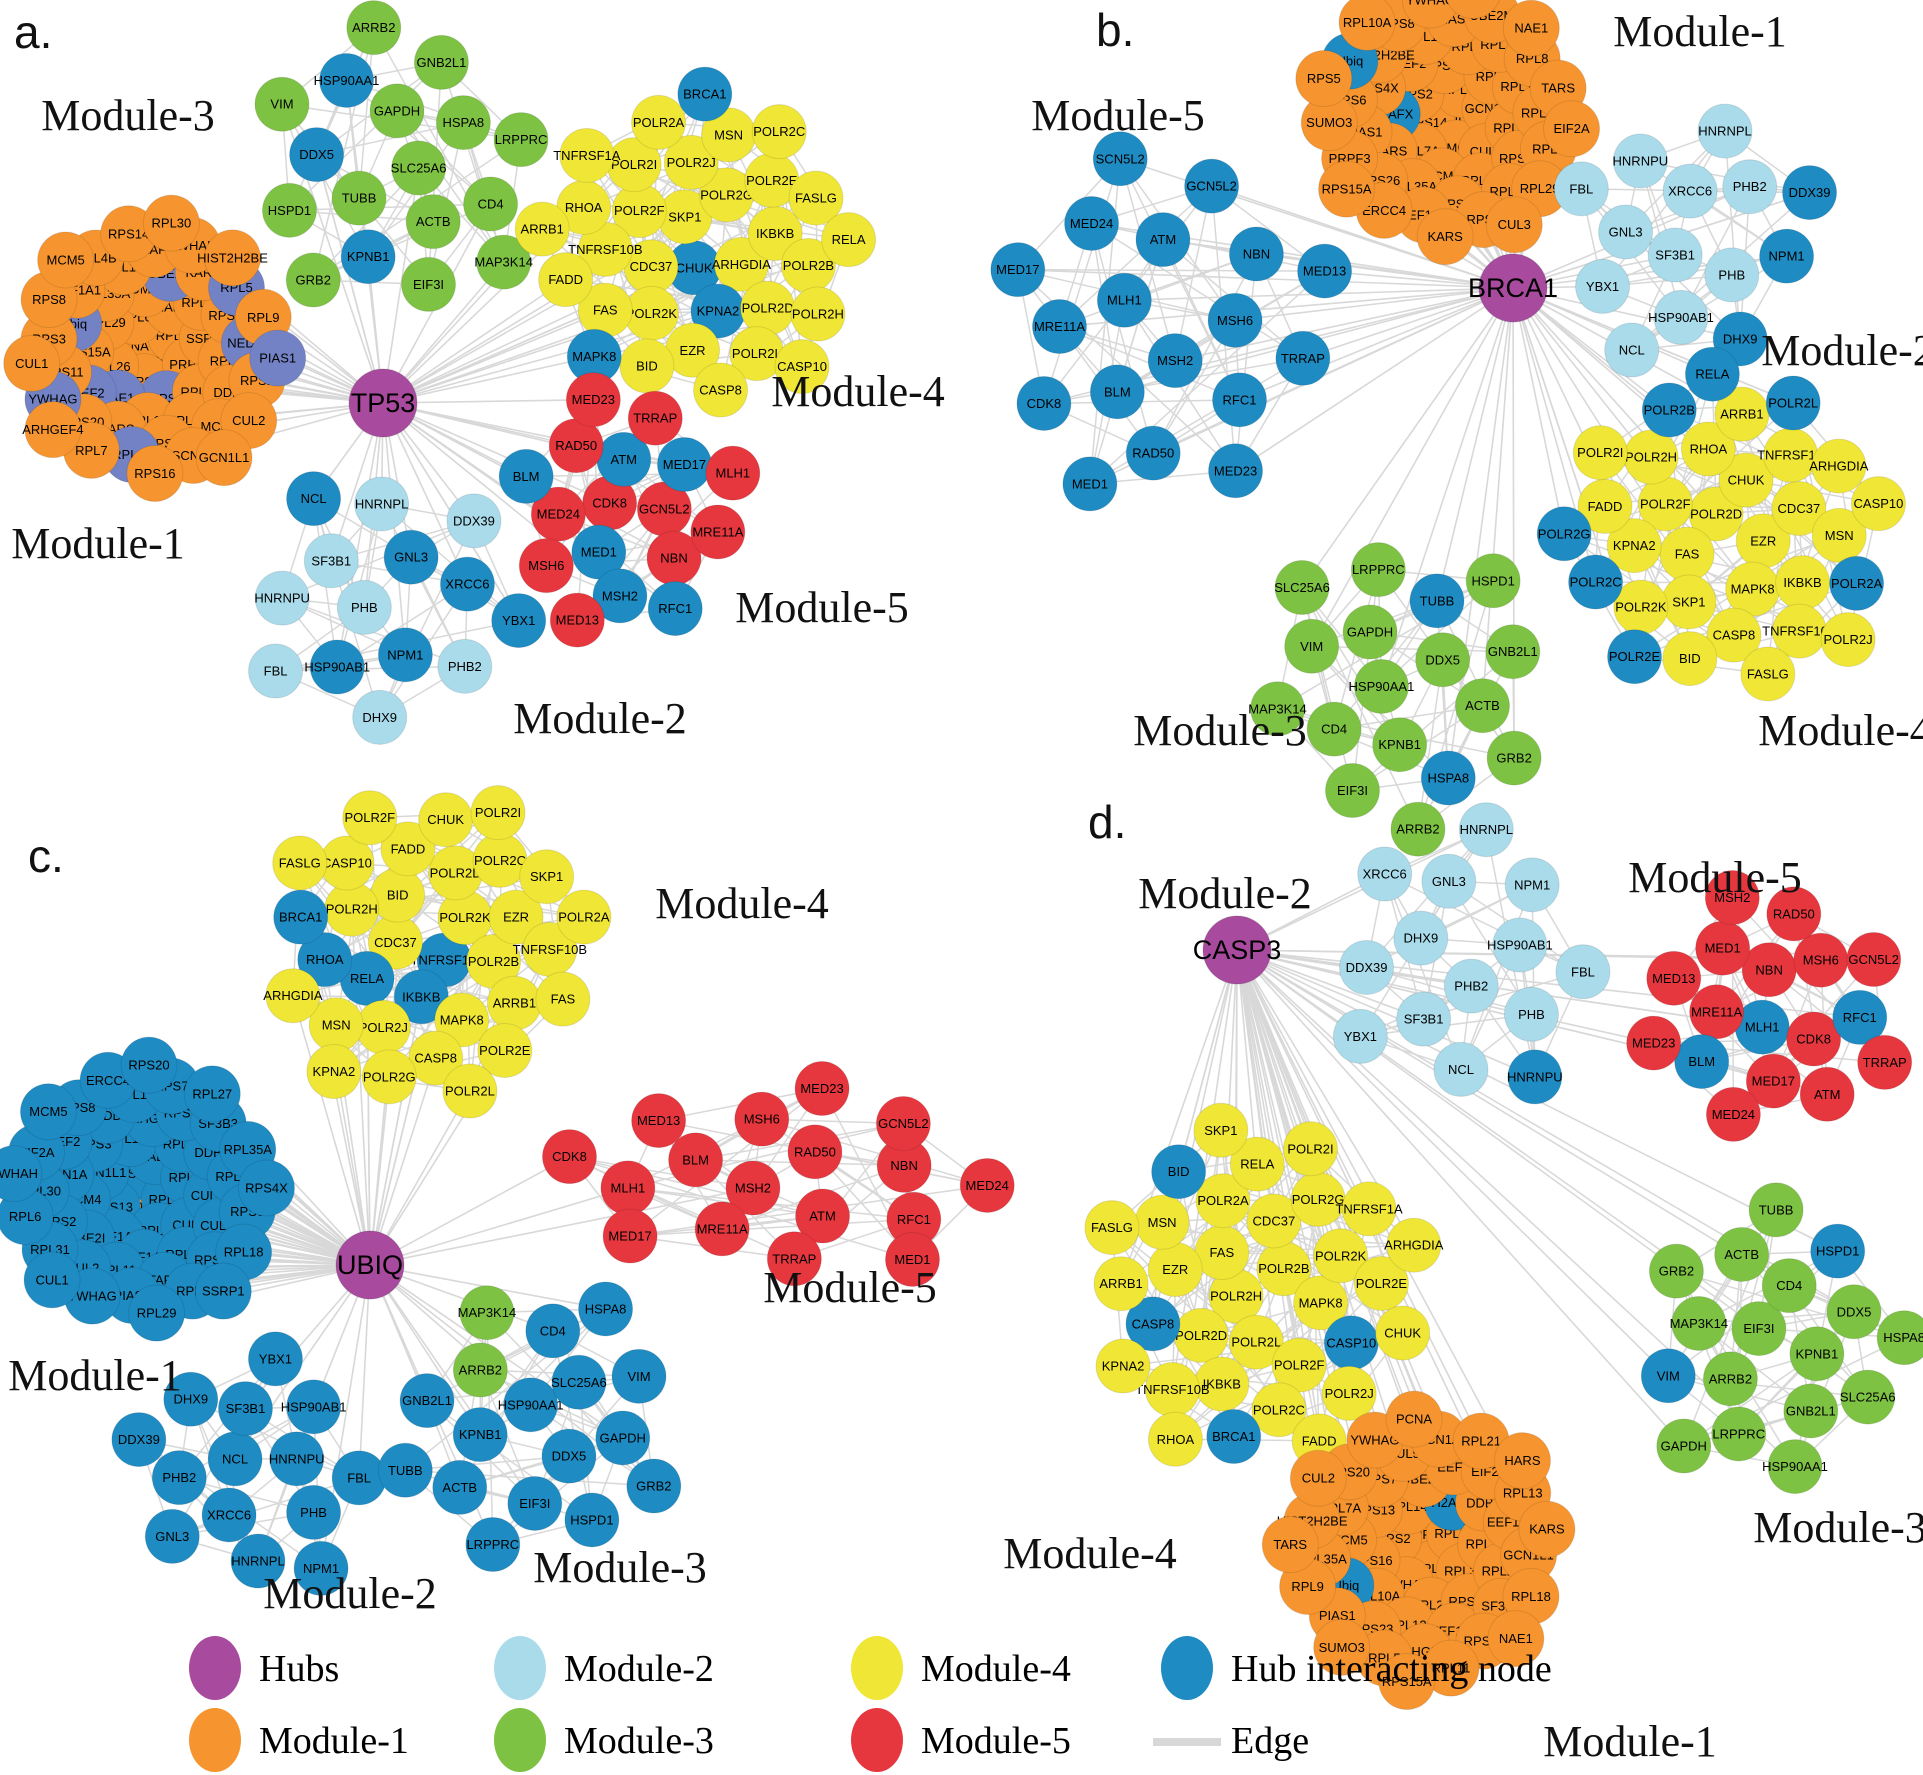 The image size is (1923, 1775). Describe the element at coordinates (526, 476) in the screenshot. I see `node-label: BLM` at that location.